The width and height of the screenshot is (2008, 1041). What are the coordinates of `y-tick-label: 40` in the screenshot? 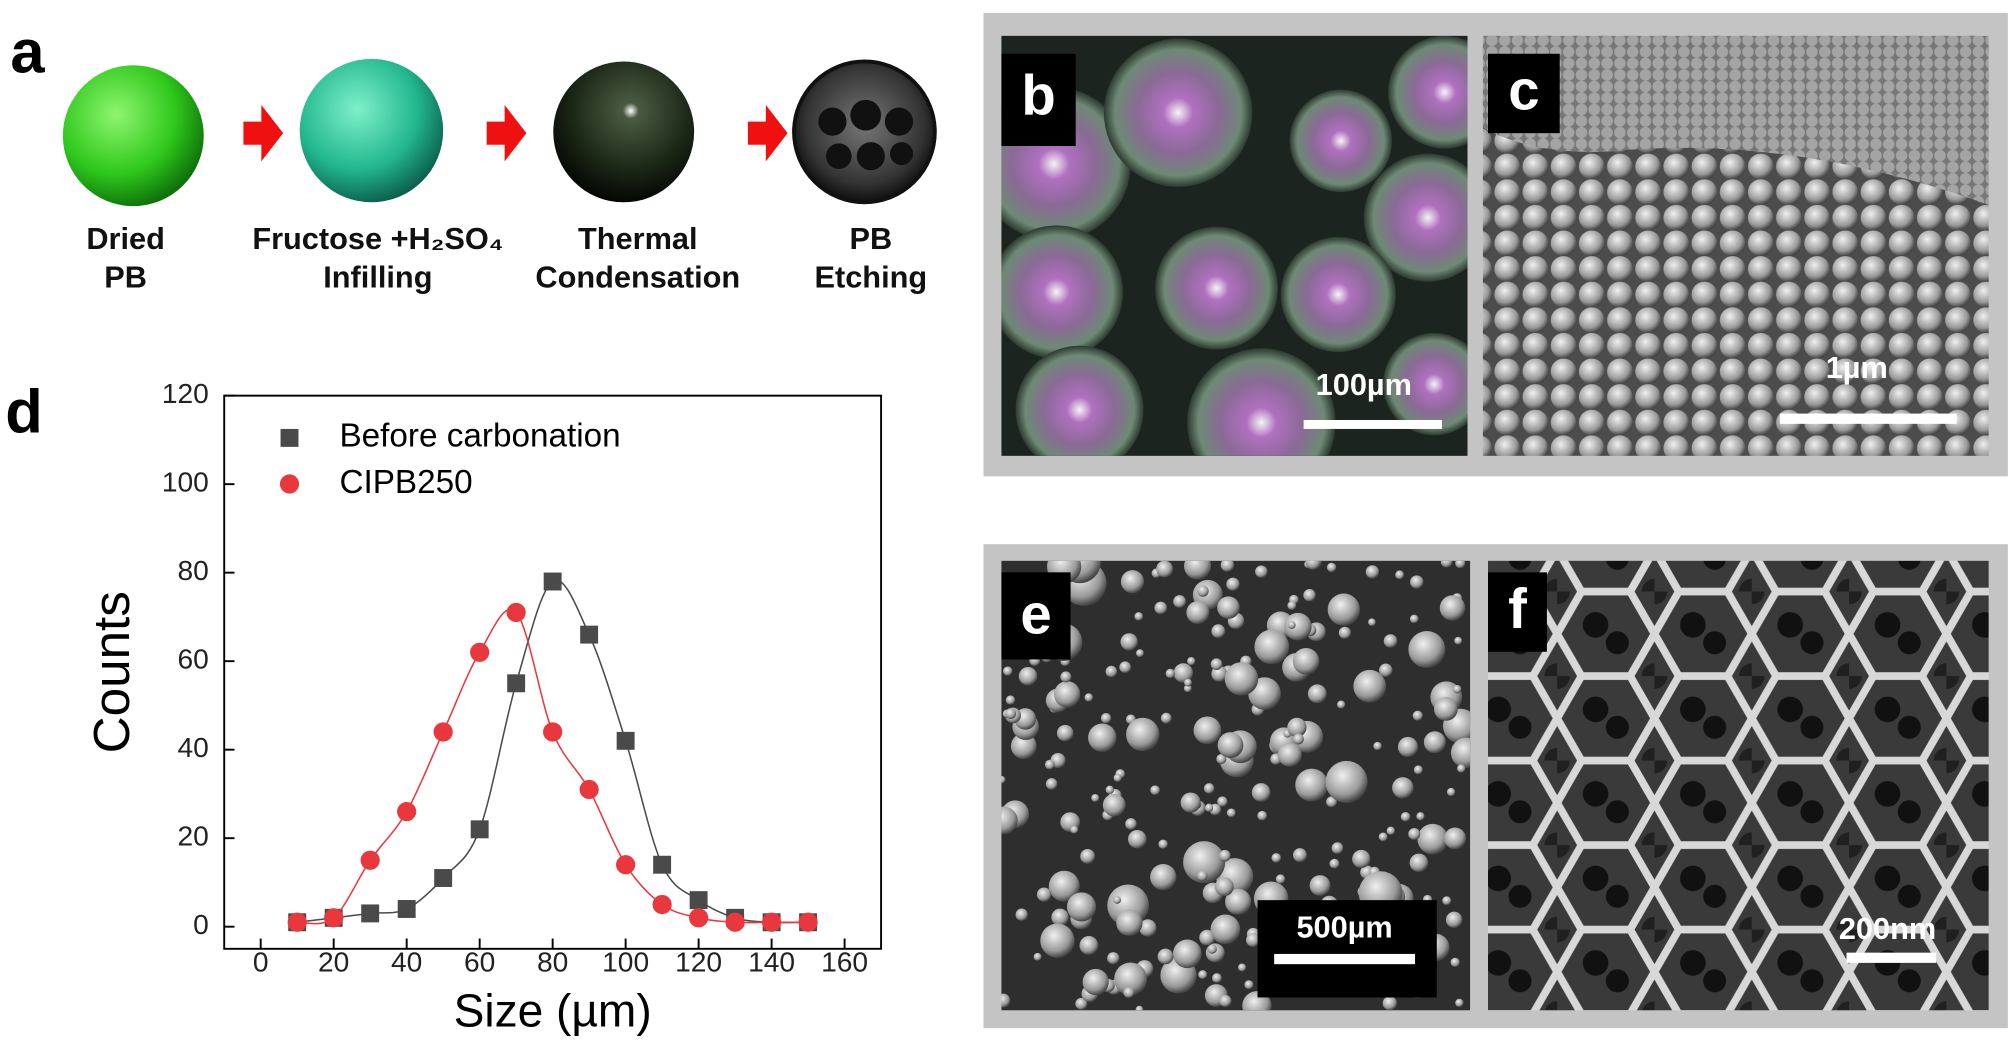 It's located at (193, 747).